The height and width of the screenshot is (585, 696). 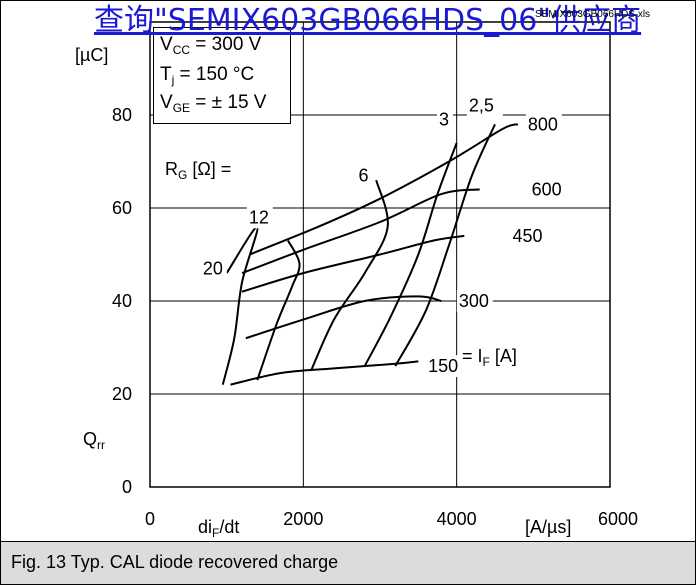 What do you see at coordinates (150, 519) in the screenshot?
I see `x-tick-label: 0` at bounding box center [150, 519].